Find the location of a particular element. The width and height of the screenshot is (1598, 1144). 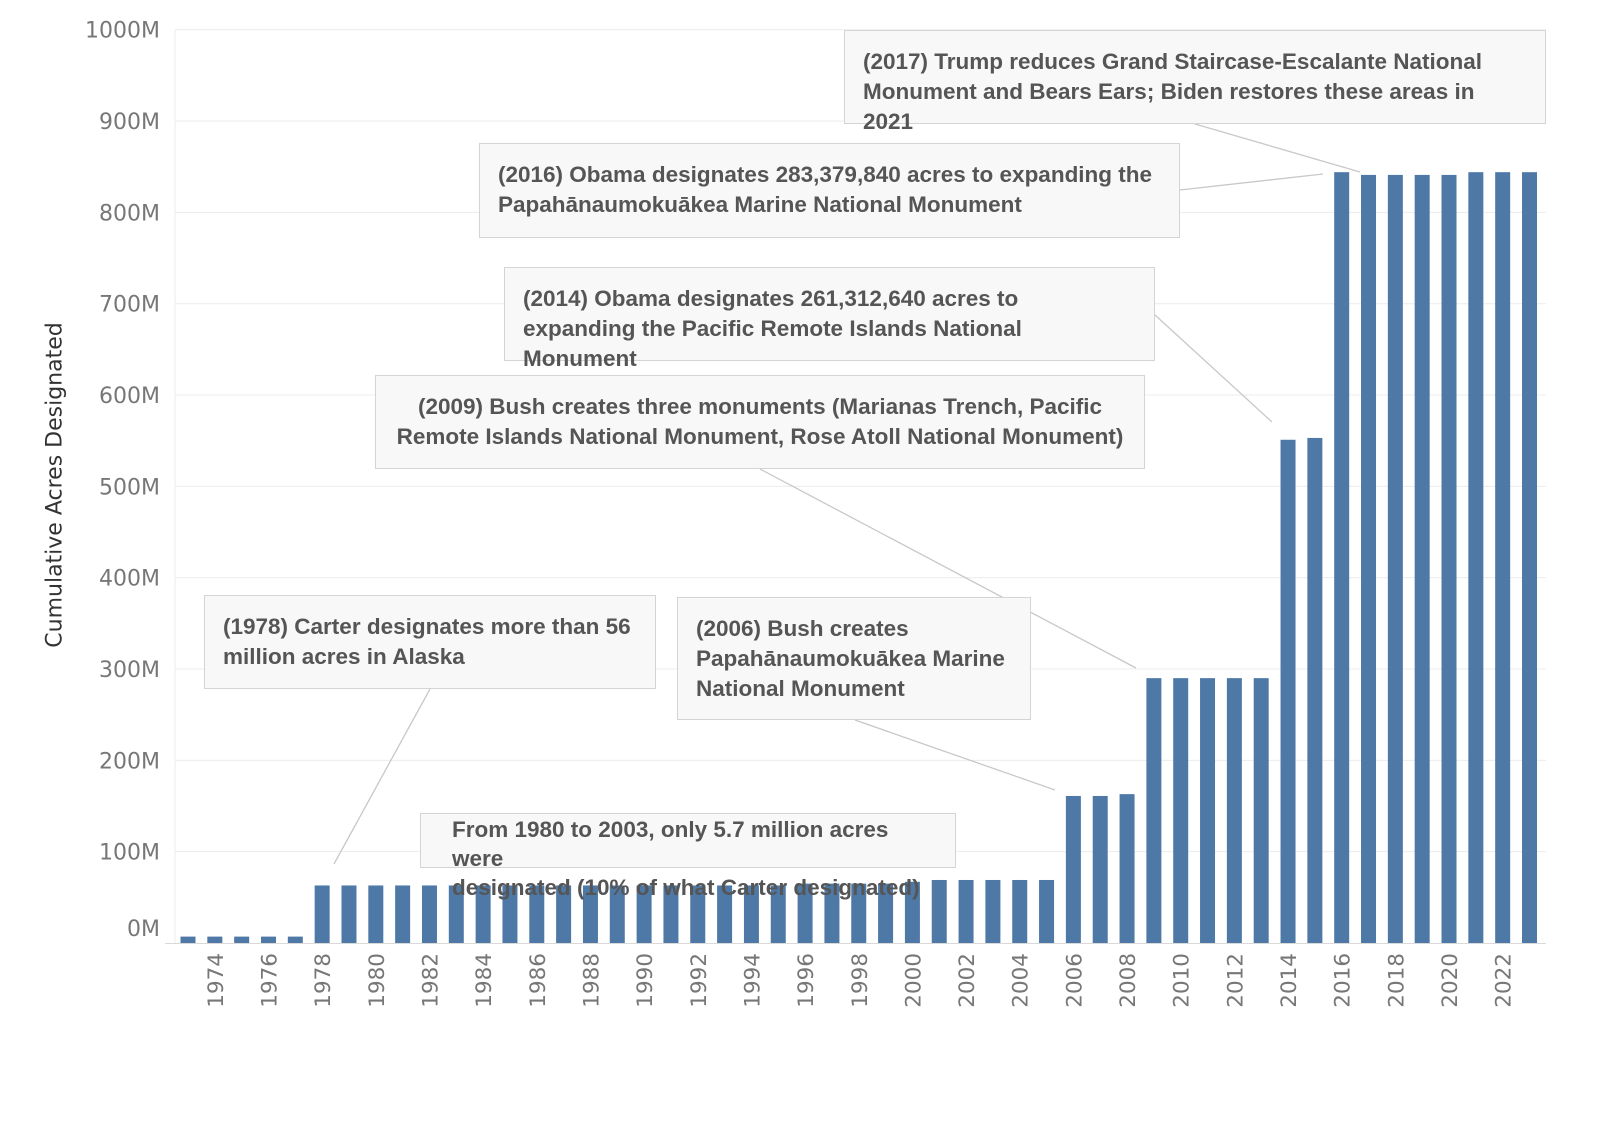

x-tick-label: 1976 is located at coordinates (269, 980).